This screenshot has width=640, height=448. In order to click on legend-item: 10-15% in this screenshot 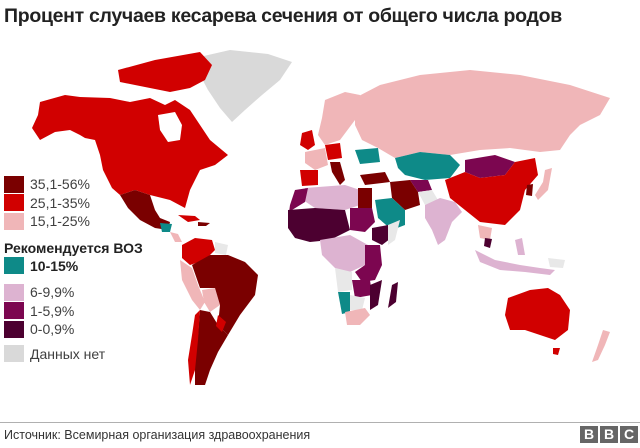, I will do `click(73, 266)`.